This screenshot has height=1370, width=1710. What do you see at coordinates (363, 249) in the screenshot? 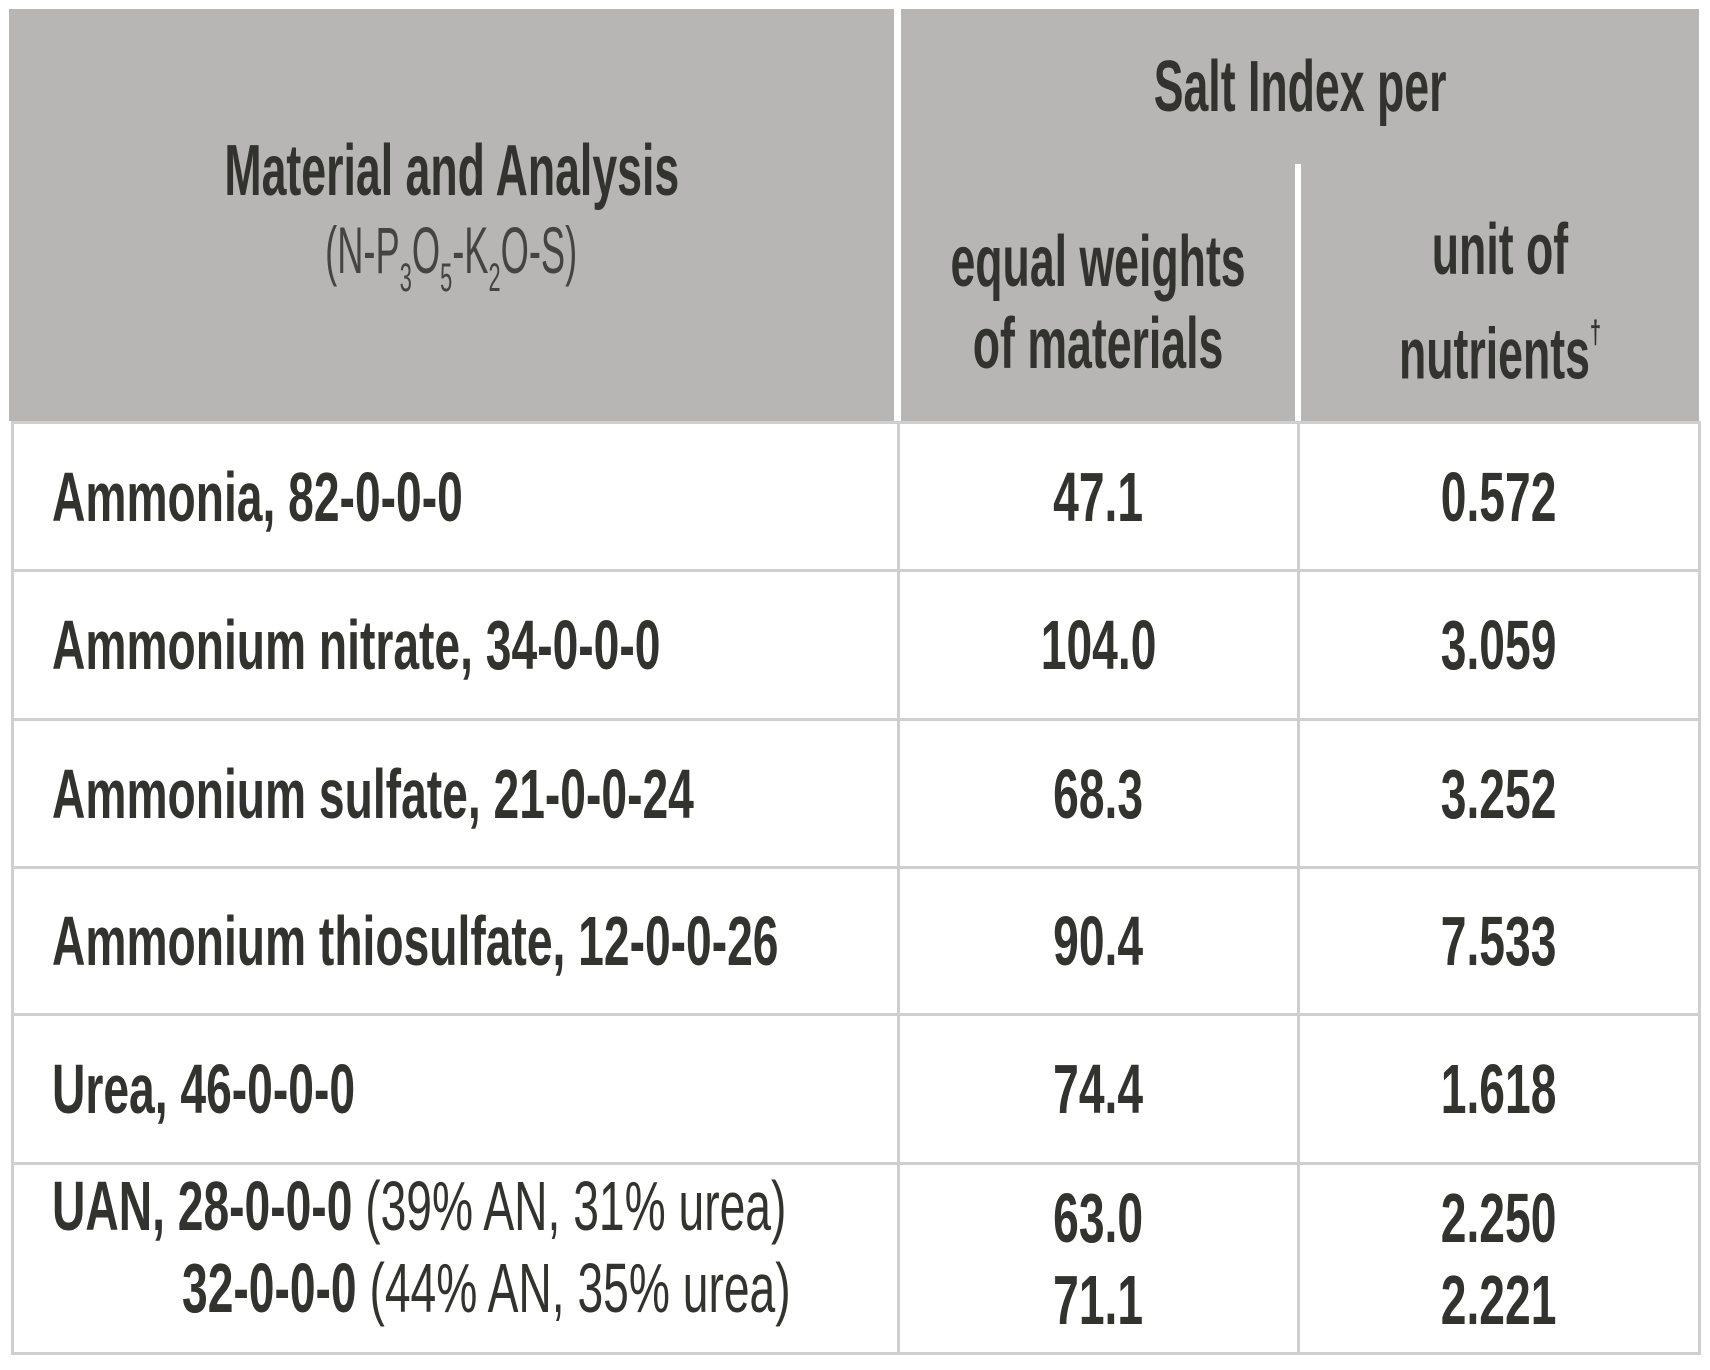
I see `fmt-n: (N-P` at bounding box center [363, 249].